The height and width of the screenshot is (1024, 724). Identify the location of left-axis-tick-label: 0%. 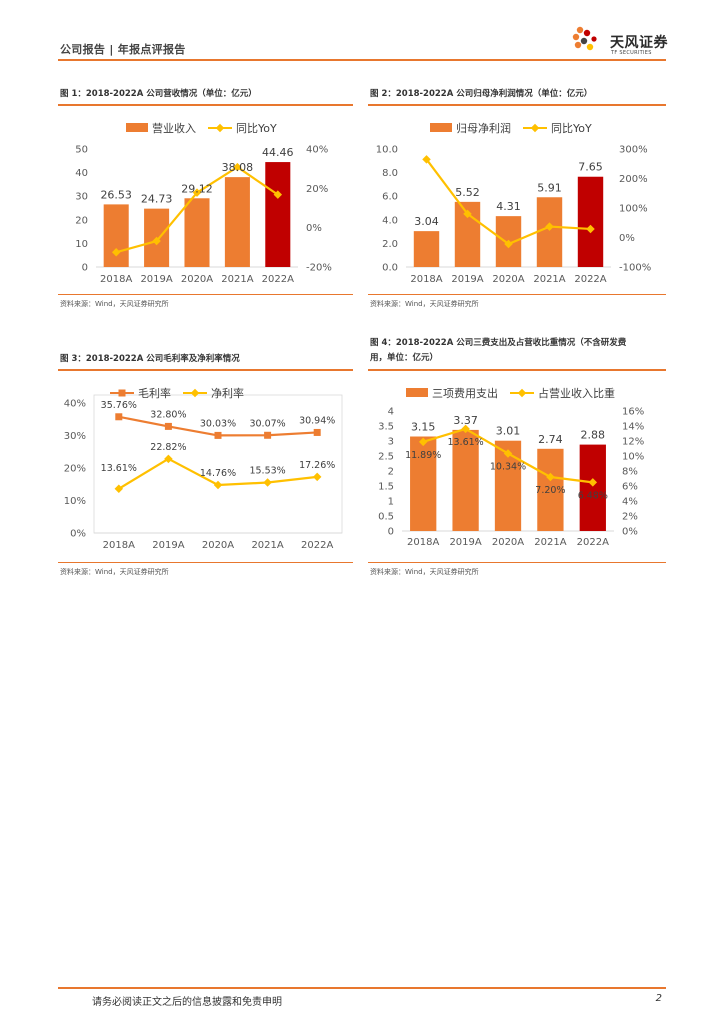
(78, 534).